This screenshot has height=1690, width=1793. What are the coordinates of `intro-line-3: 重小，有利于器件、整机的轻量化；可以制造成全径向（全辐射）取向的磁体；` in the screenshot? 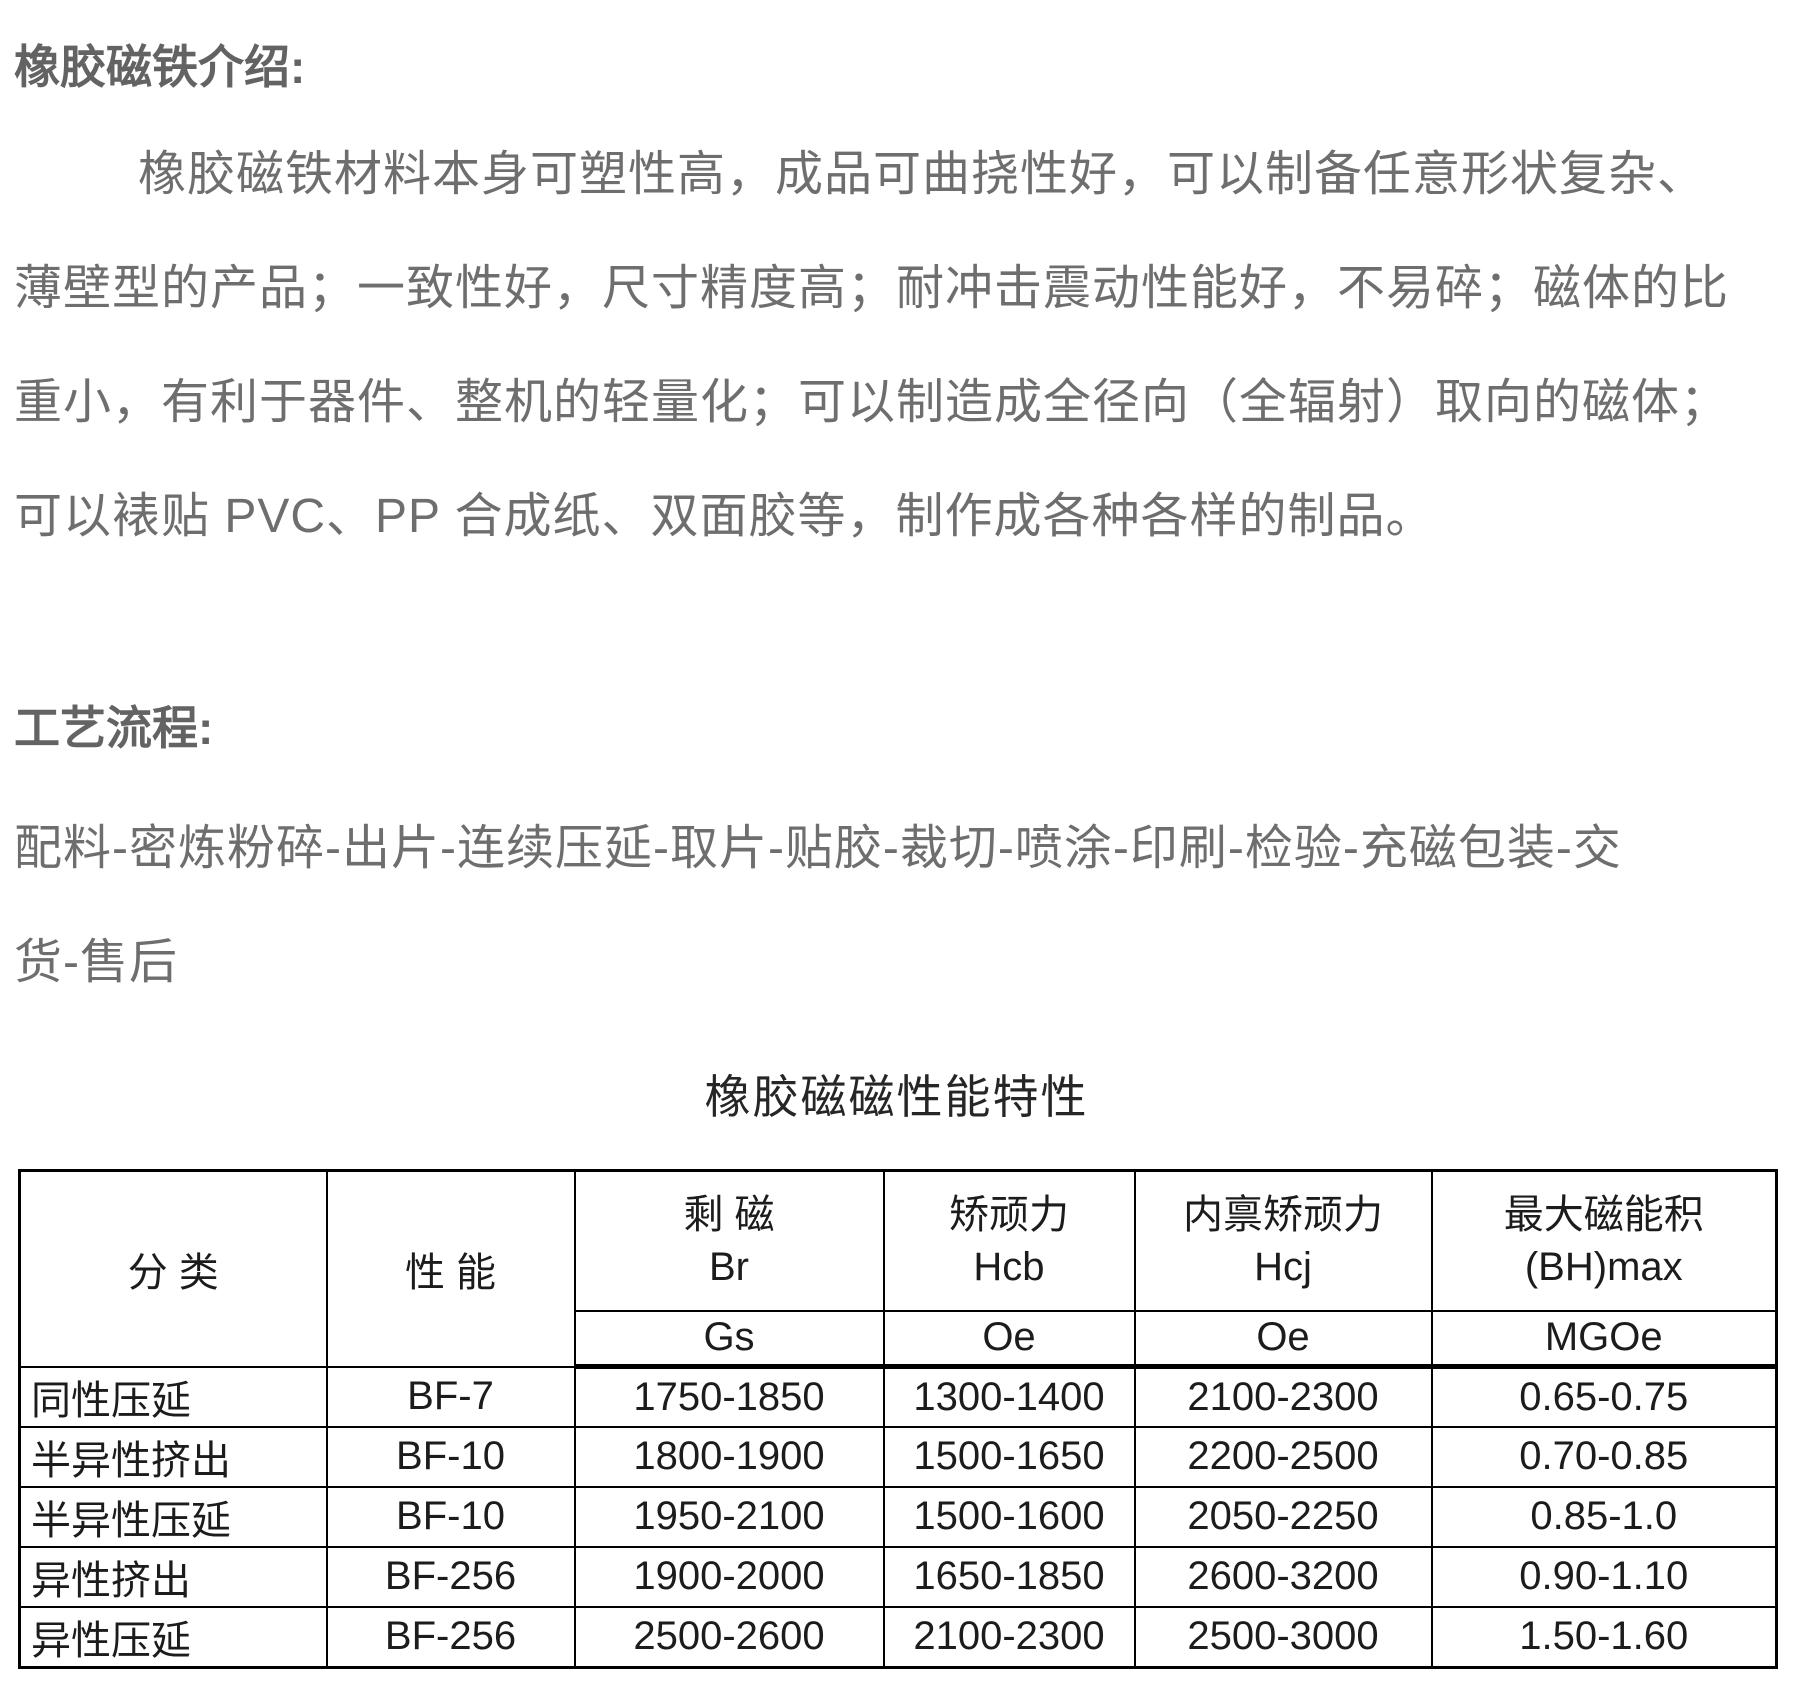 It's located at (872, 402).